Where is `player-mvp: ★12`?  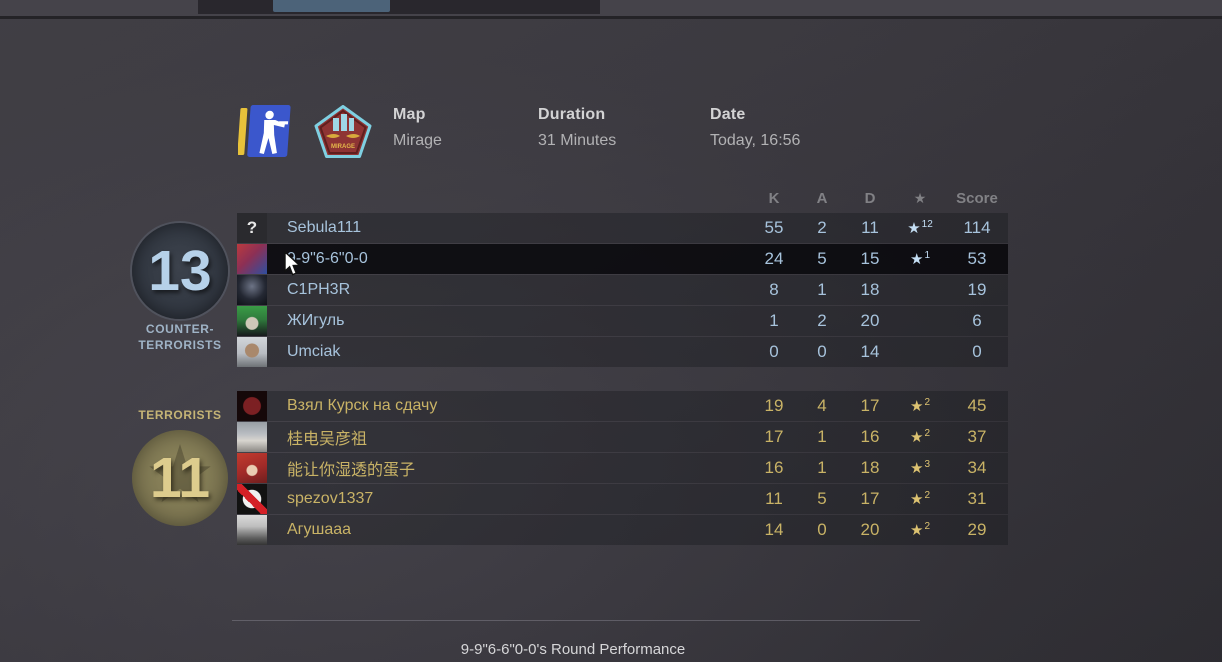 player-mvp: ★12 is located at coordinates (920, 228).